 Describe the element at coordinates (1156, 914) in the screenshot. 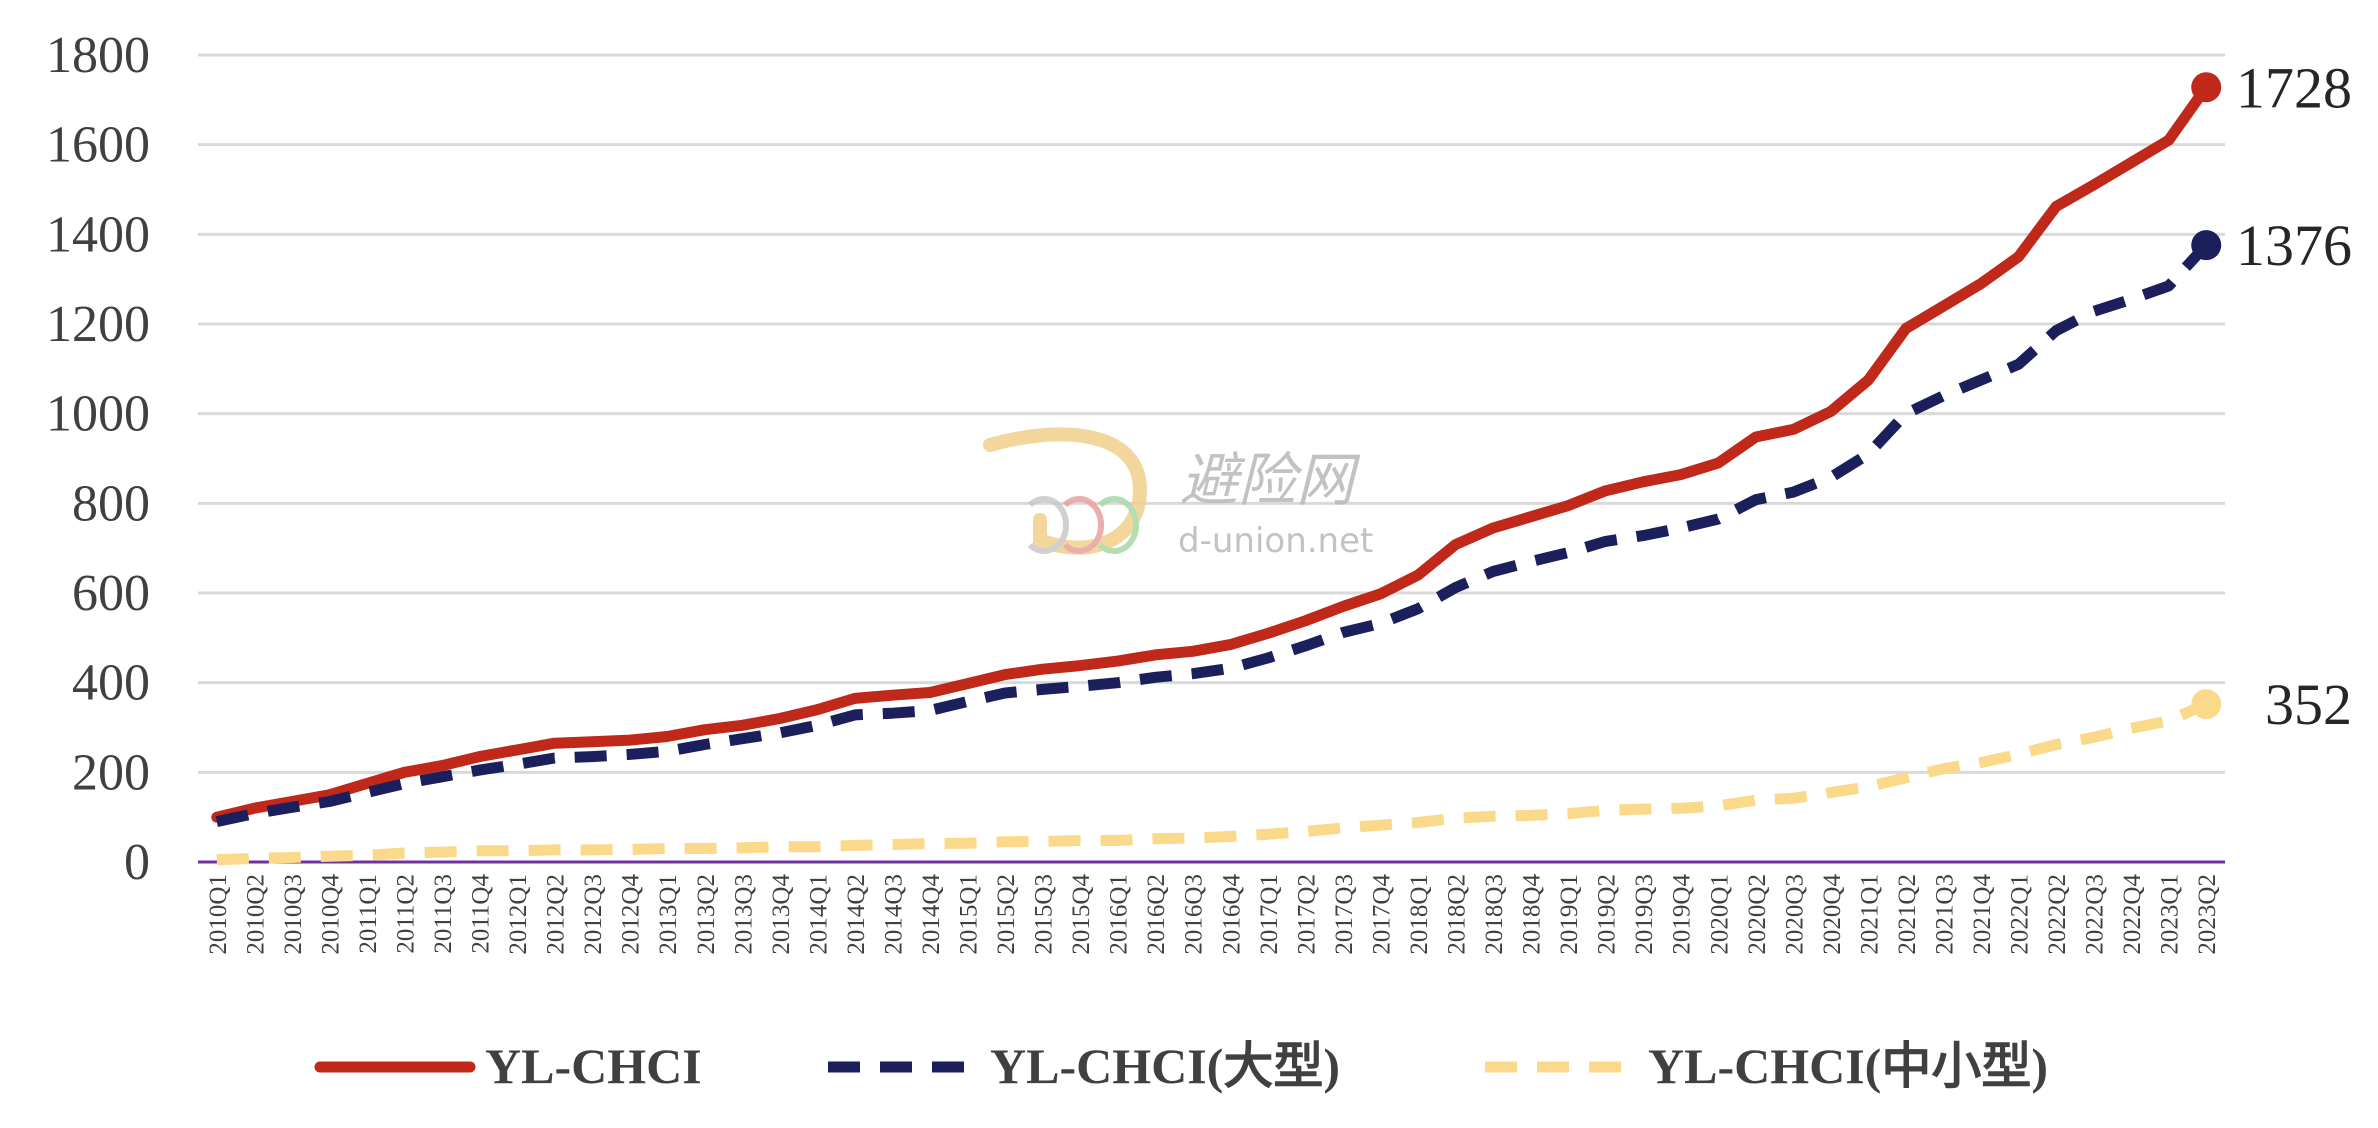

I see `x-tick-label: 2016Q2` at that location.